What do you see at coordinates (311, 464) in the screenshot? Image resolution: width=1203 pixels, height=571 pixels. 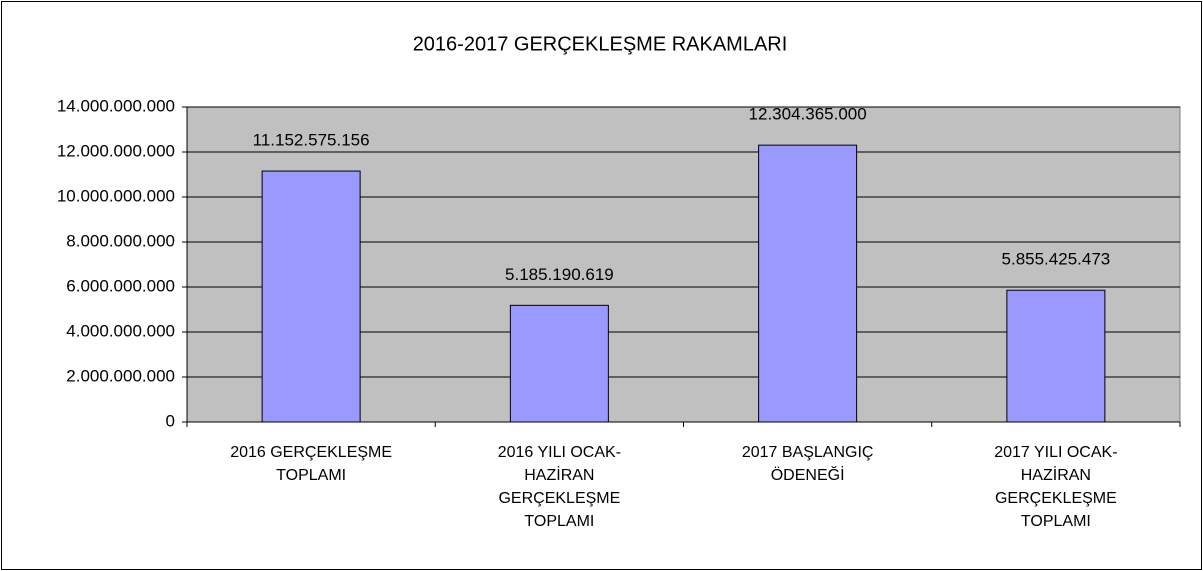 I see `x-tick-label: 2016 GERÇEKLEŞME TOPLAMI` at bounding box center [311, 464].